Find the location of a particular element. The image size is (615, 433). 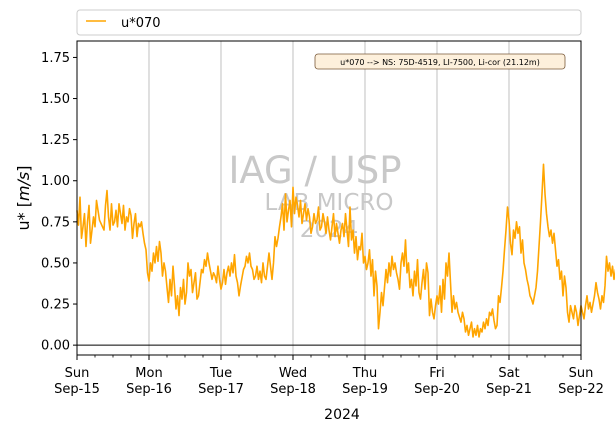

x-tick-label-day: Tue is located at coordinates (220, 373).